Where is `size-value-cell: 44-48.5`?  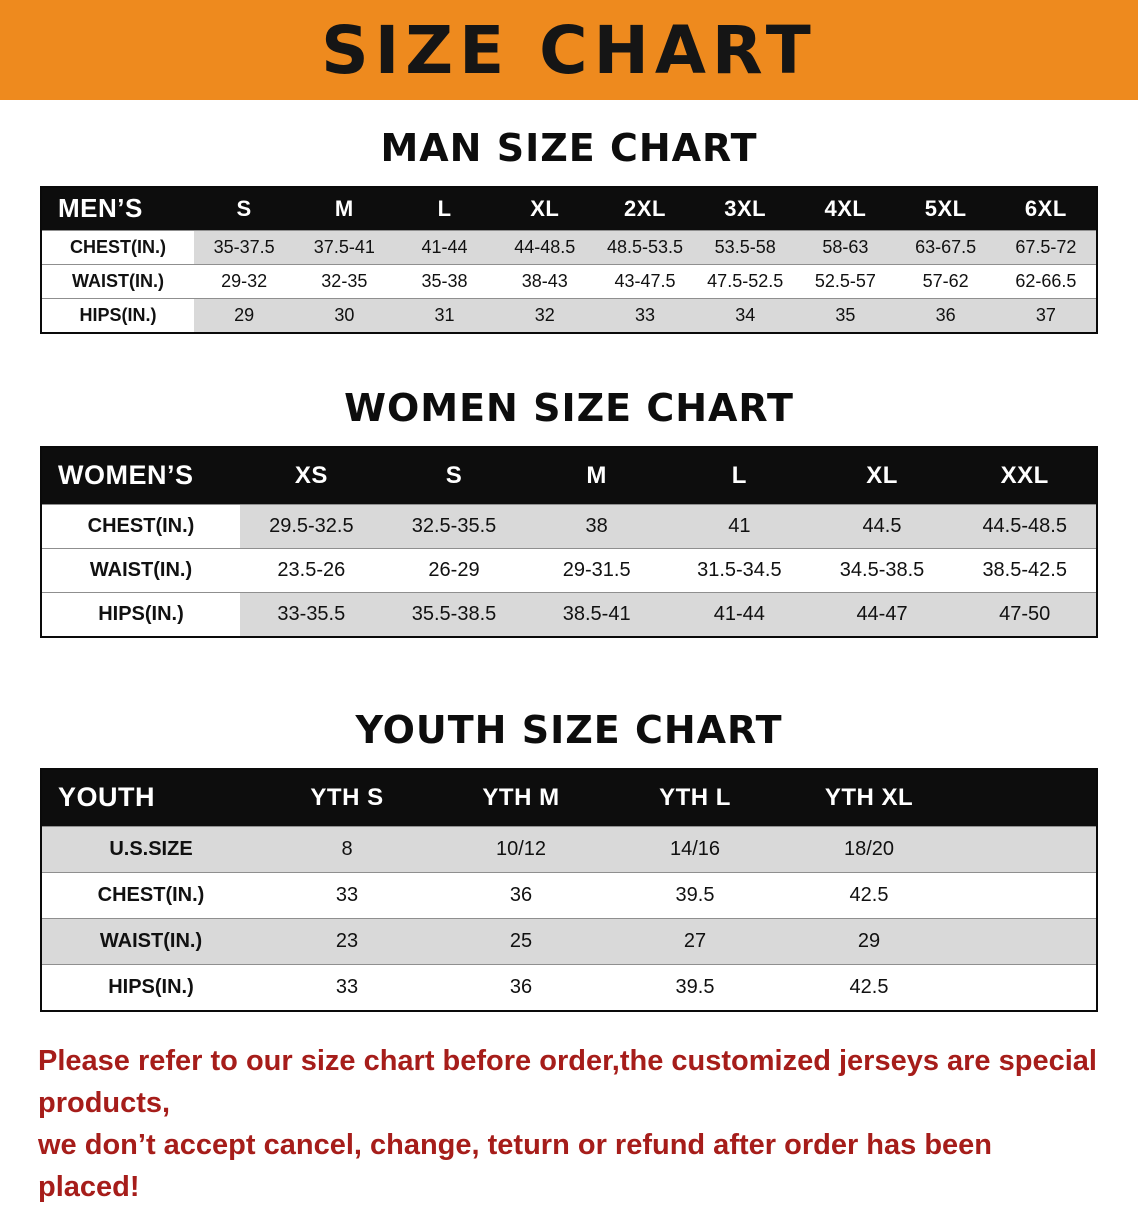
size-value-cell: 44-48.5 is located at coordinates (545, 247).